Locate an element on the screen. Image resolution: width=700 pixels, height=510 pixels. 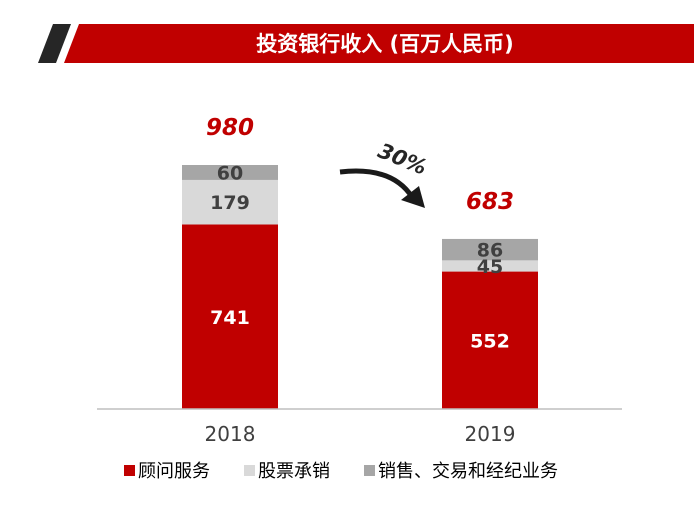
x-tick-labels: 2018 2019 is located at coordinates (360, 434).